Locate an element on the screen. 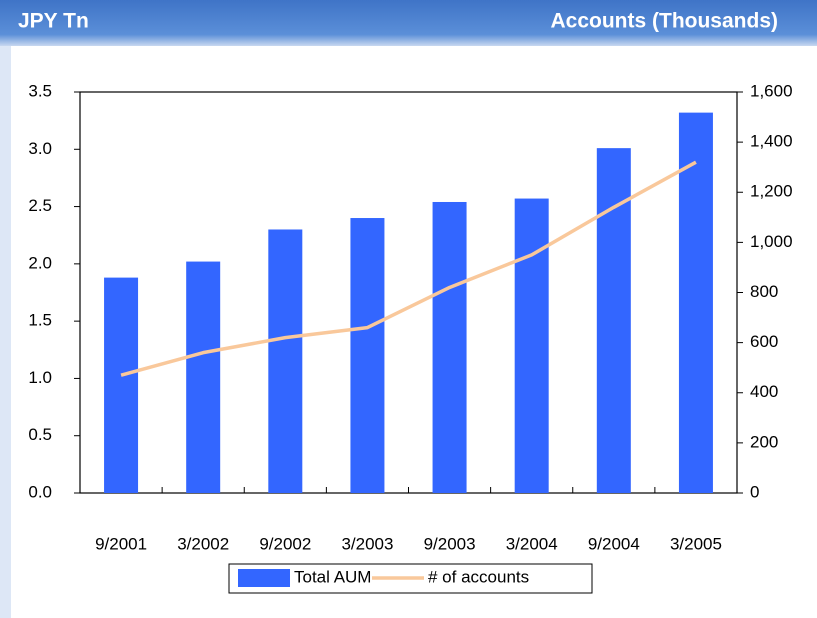  y-tick-label: 2.0 is located at coordinates (40, 262).